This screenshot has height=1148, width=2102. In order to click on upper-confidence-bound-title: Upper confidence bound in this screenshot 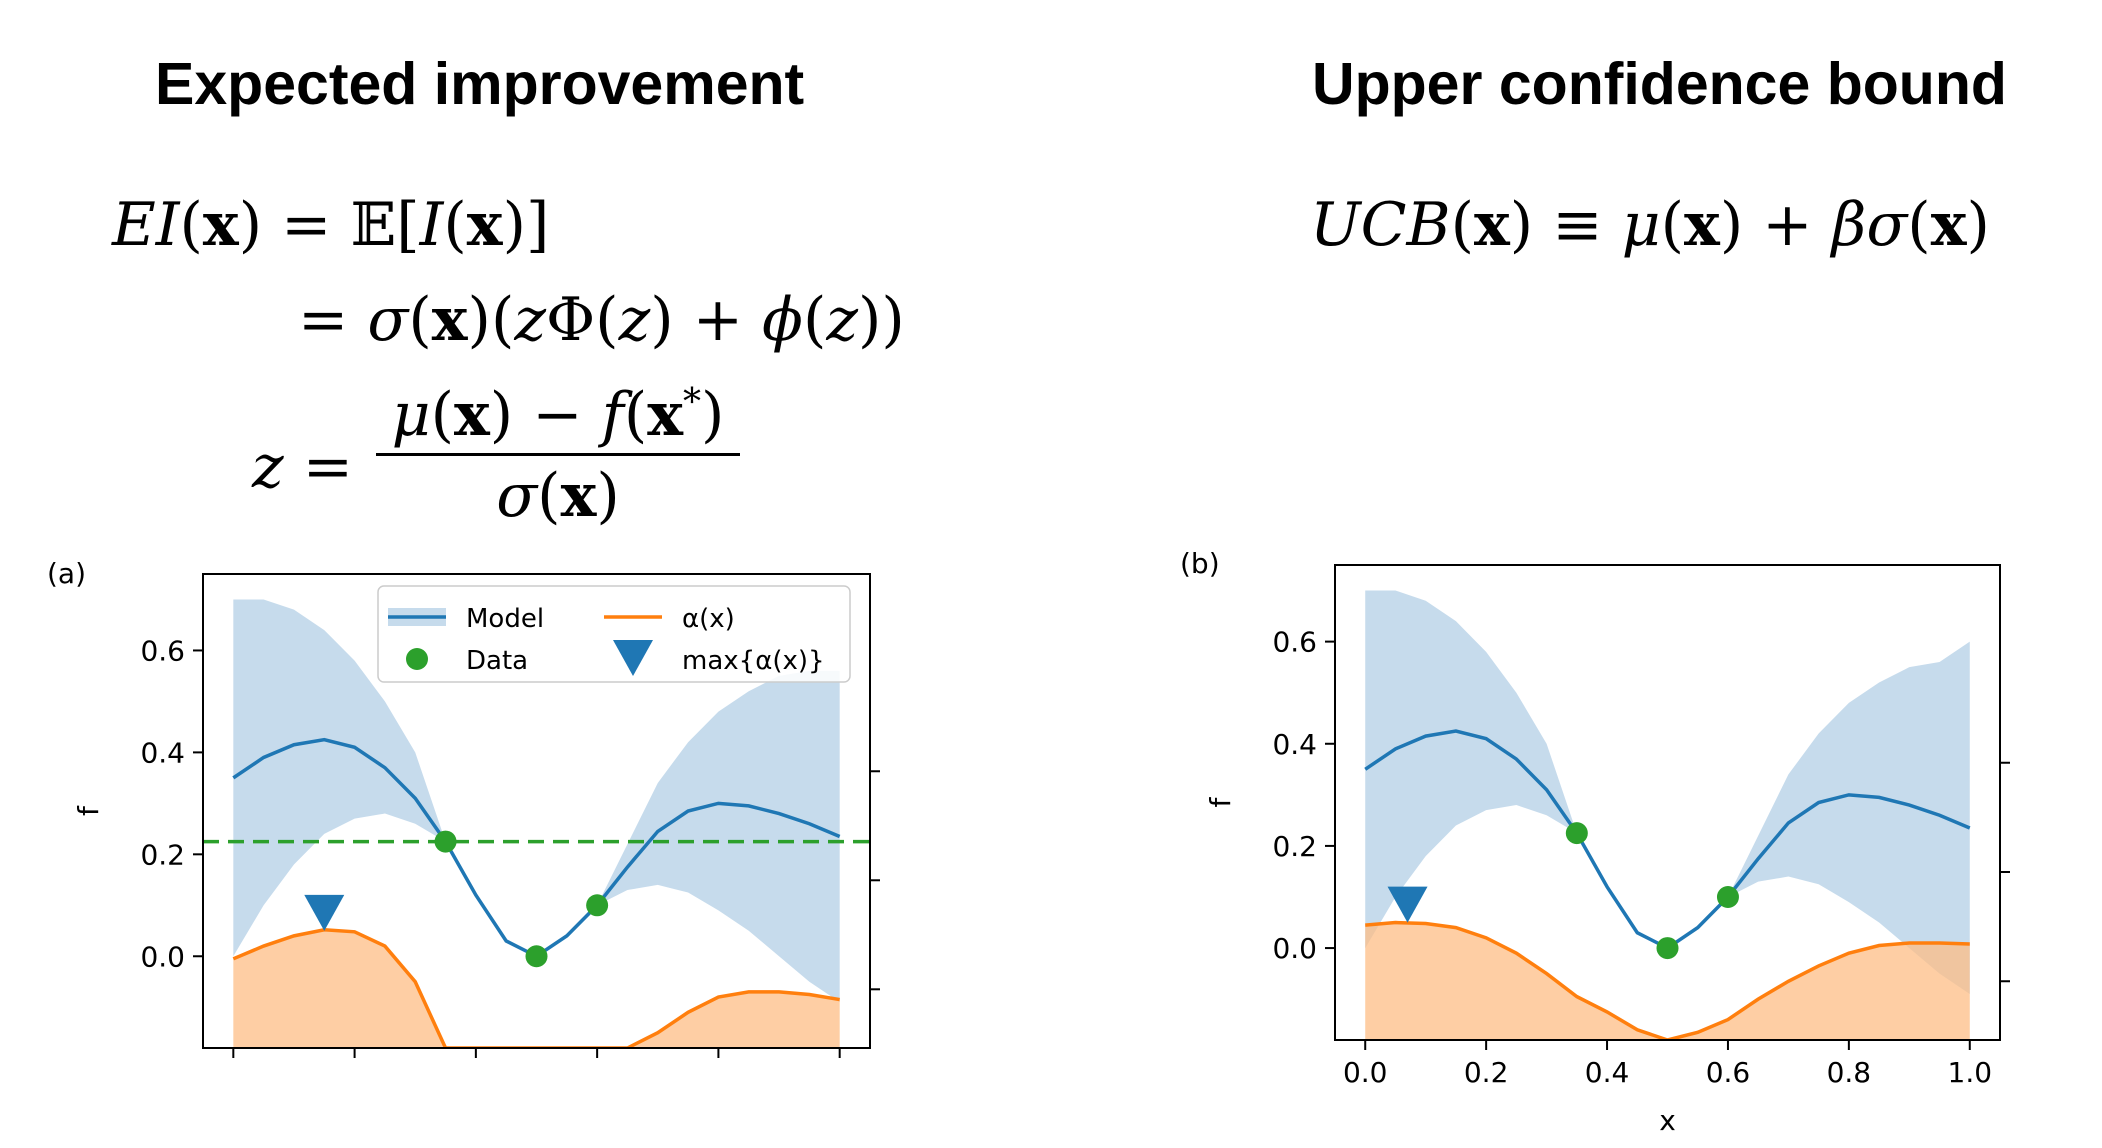, I will do `click(1659, 84)`.